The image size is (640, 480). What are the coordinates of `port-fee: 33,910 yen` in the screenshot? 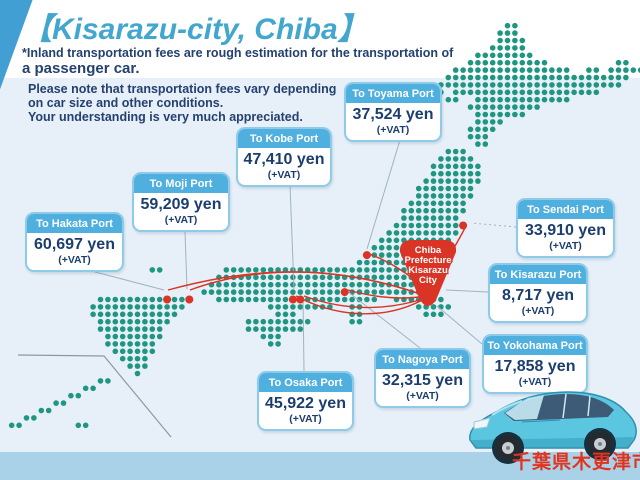 It's located at (565, 230).